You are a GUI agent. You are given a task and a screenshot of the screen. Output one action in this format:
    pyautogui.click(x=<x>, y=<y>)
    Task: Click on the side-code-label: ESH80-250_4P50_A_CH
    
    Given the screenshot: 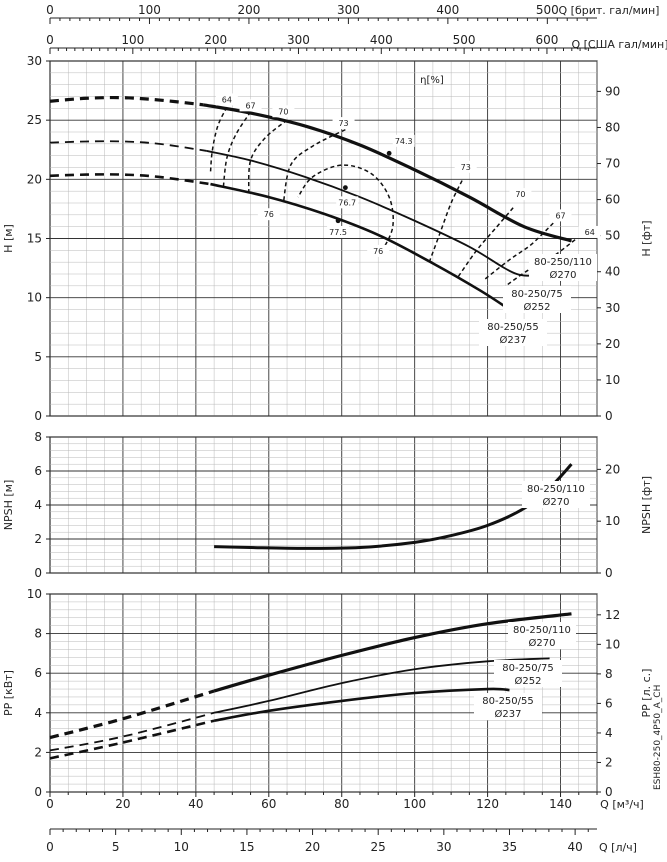 What is the action you would take?
    pyautogui.click(x=658, y=737)
    